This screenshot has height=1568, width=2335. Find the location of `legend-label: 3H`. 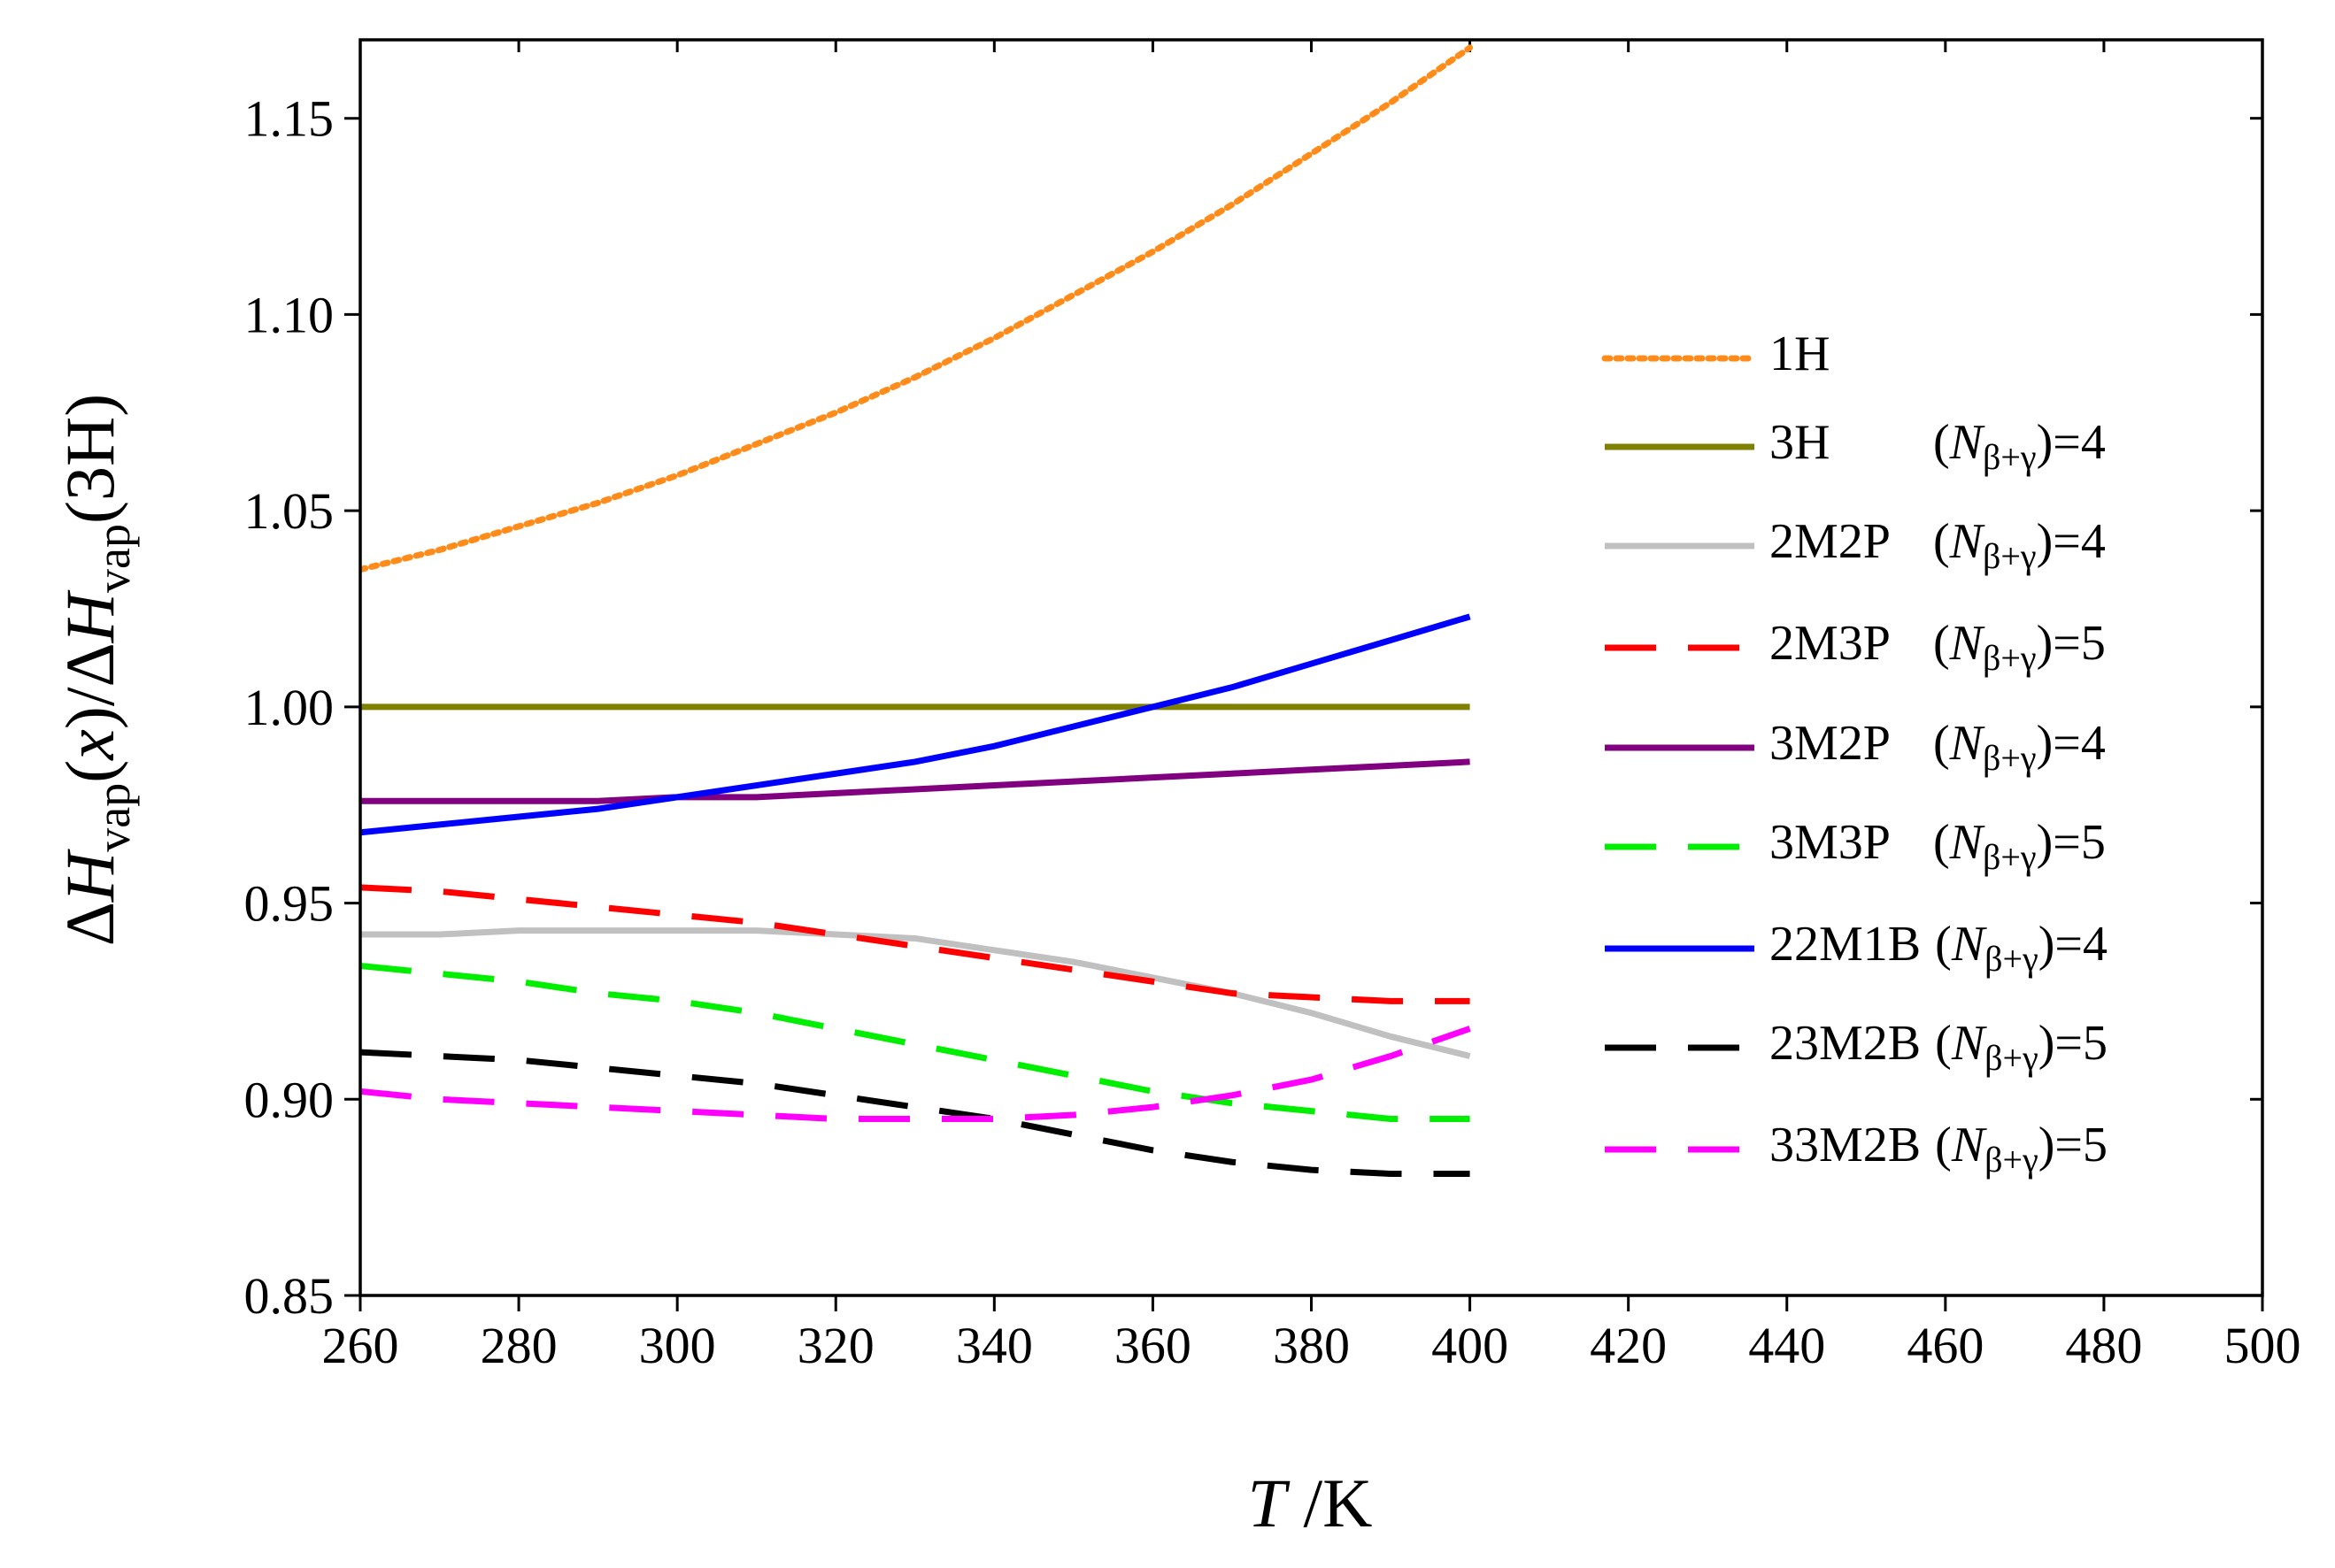

legend-label: 3H is located at coordinates (1799, 442).